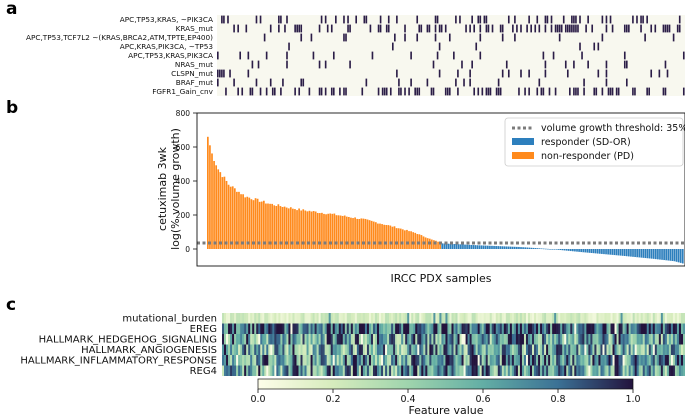  What do you see at coordinates (195, 28) in the screenshot?
I see `mutation-row-label: KRAS_mut` at bounding box center [195, 28].